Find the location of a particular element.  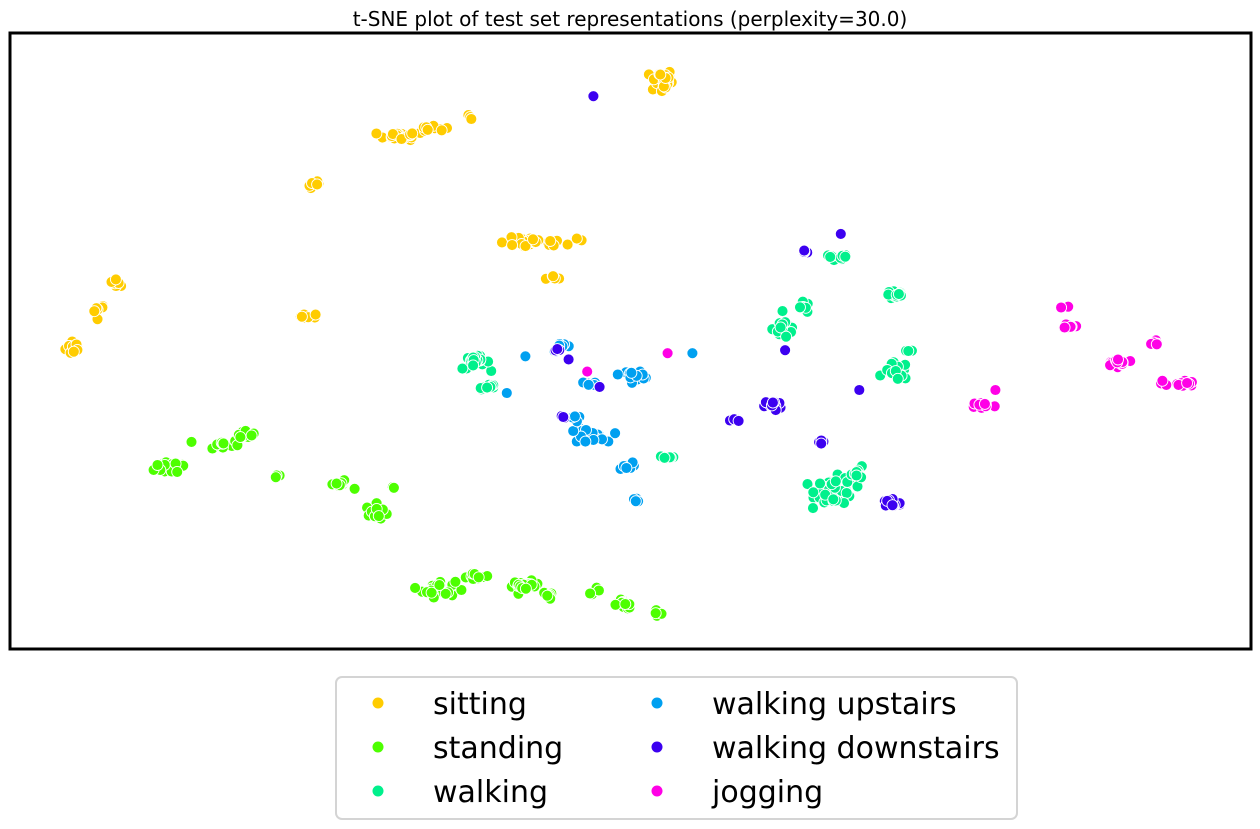

legend-item-sitting: sitting is located at coordinates (449, 704).